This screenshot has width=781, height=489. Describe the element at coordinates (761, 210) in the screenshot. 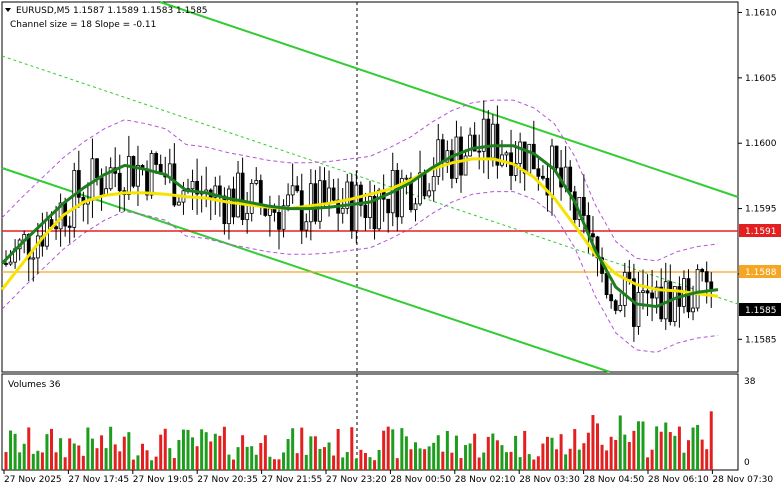

I see `y-tick-label: 1.1595` at that location.